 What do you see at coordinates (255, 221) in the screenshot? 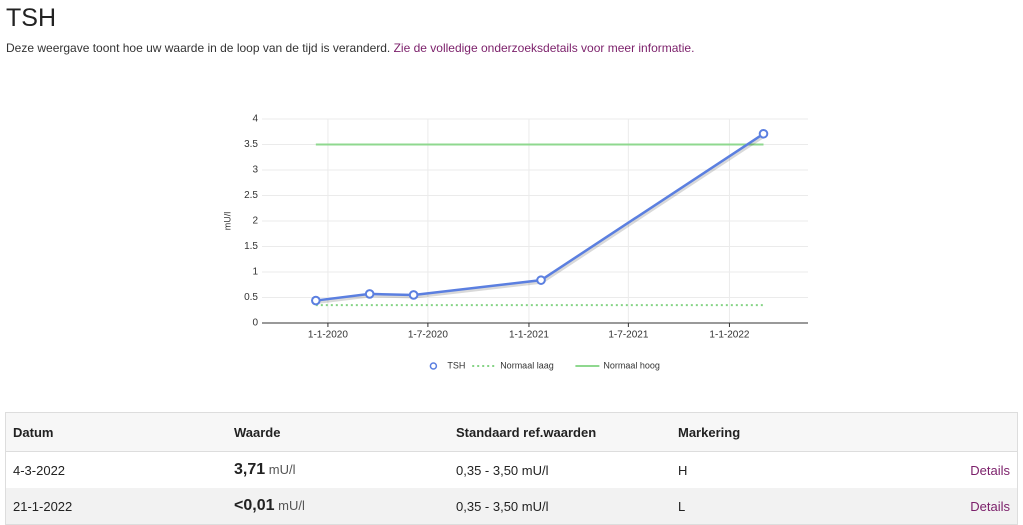
I see `y-tick-label: 2` at bounding box center [255, 221].